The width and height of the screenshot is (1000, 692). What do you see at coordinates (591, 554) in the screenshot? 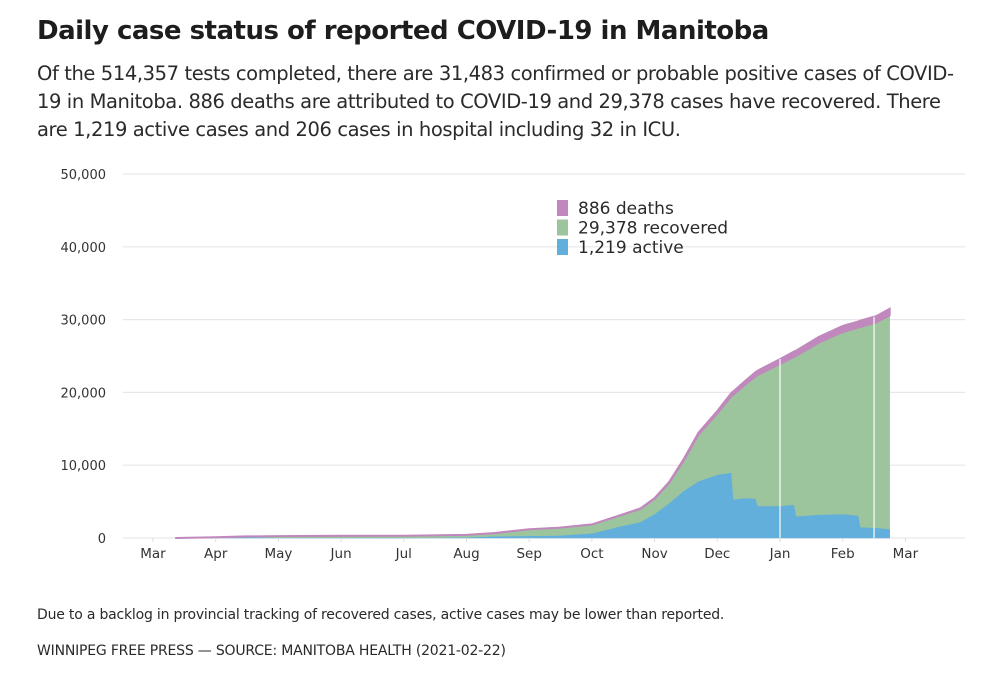
I see `x-tick-label: Oct` at bounding box center [591, 554].